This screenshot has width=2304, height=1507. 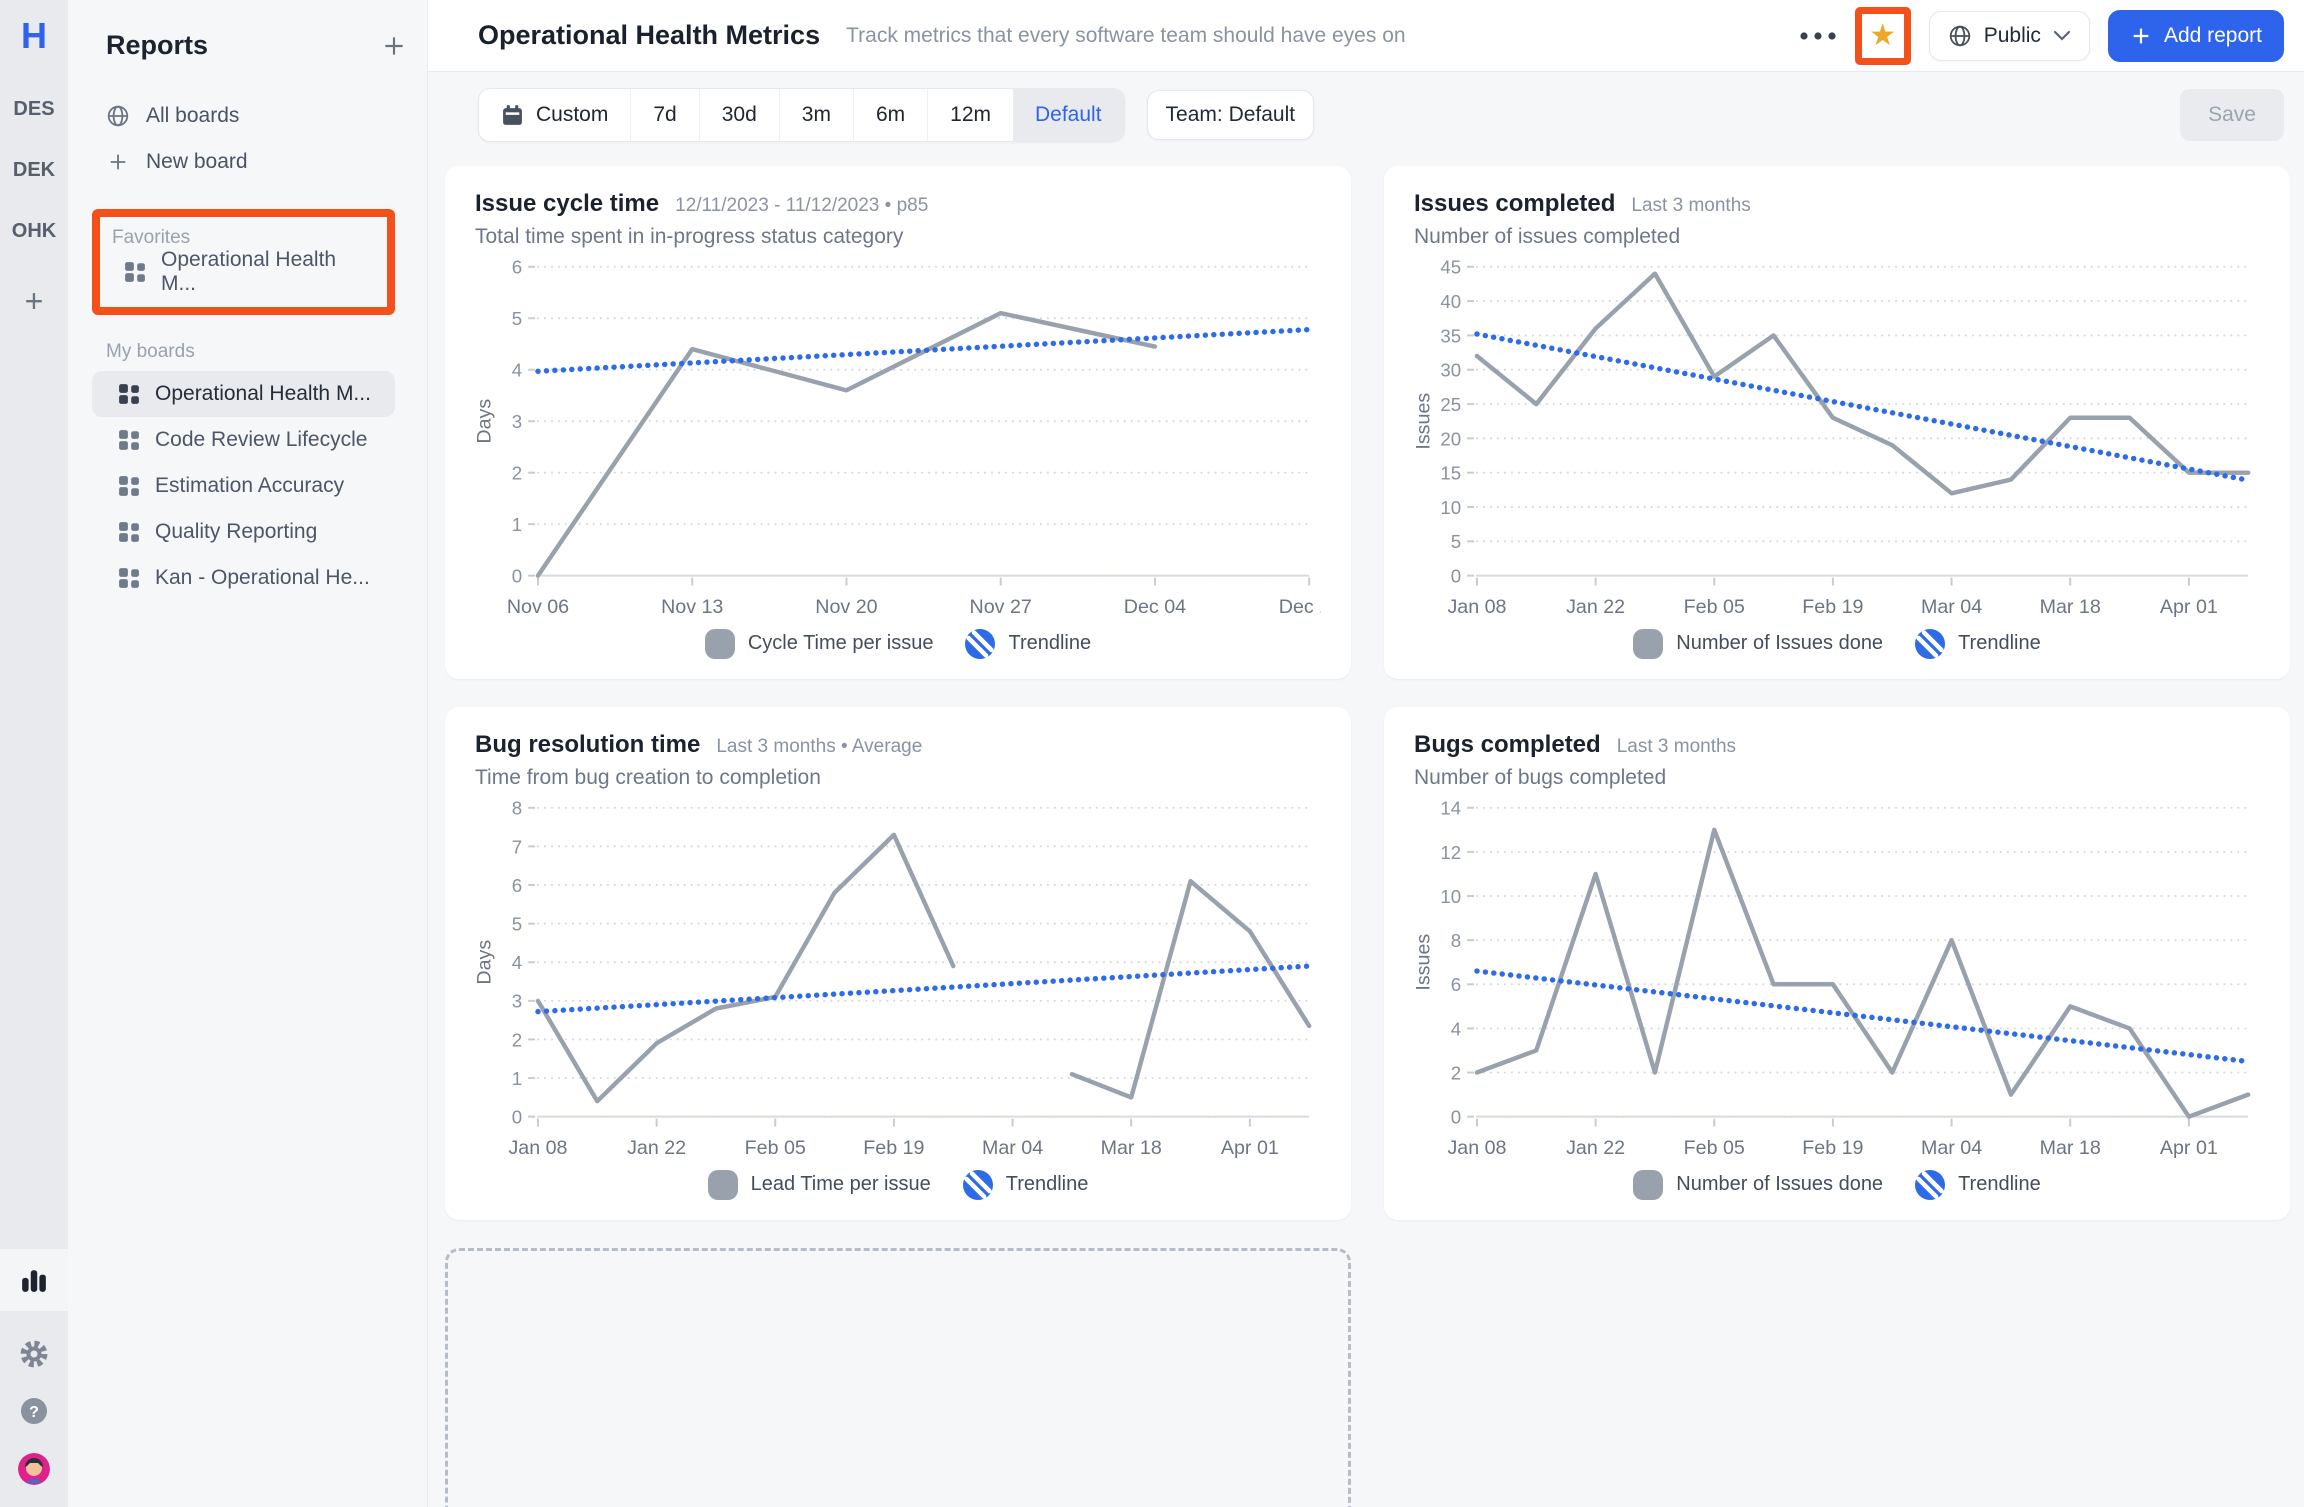 What do you see at coordinates (1230, 115) in the screenshot?
I see `team-filter: Team: Default` at bounding box center [1230, 115].